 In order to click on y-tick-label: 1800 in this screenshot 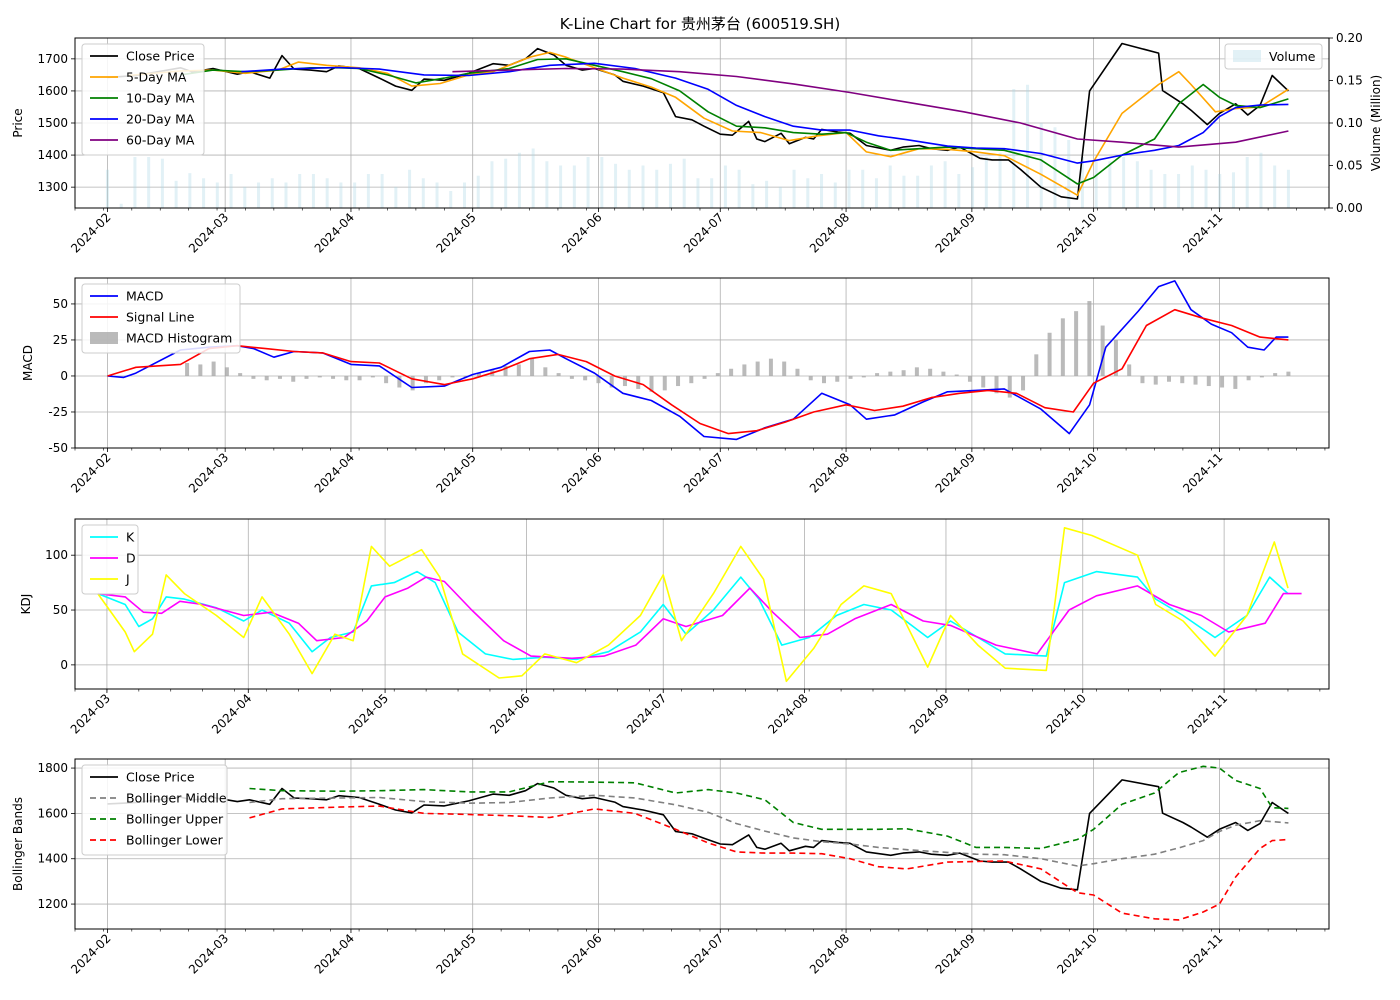, I will do `click(52, 768)`.